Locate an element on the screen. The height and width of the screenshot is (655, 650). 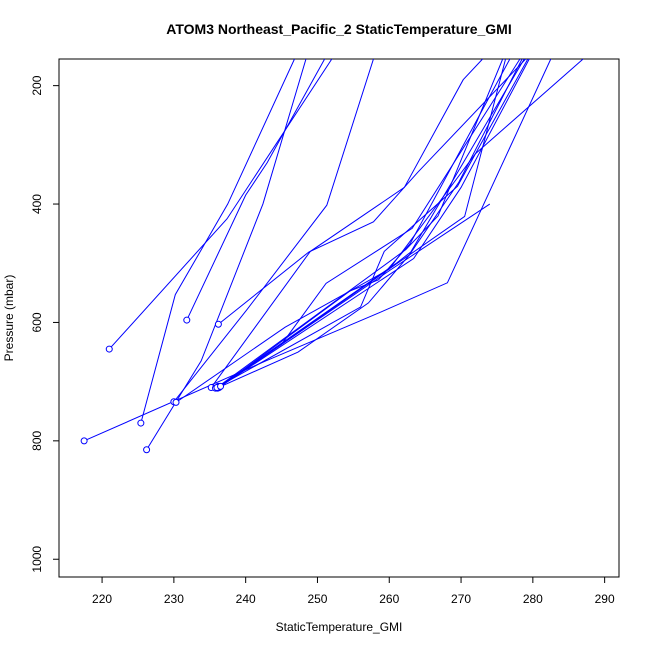
x-axis: 220 230 240 250 260 270 280 290 is located at coordinates (353, 591).